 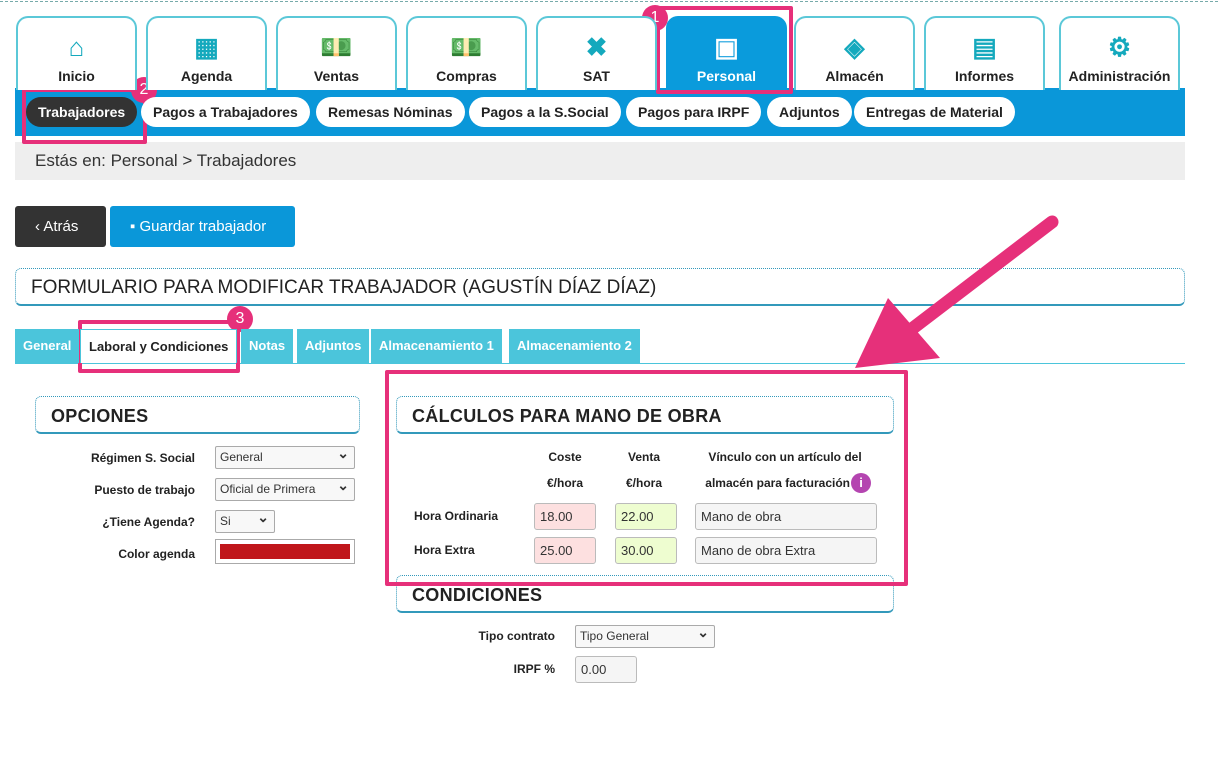 What do you see at coordinates (390, 112) in the screenshot?
I see `sub-nav-2: Remesas Nóminas` at bounding box center [390, 112].